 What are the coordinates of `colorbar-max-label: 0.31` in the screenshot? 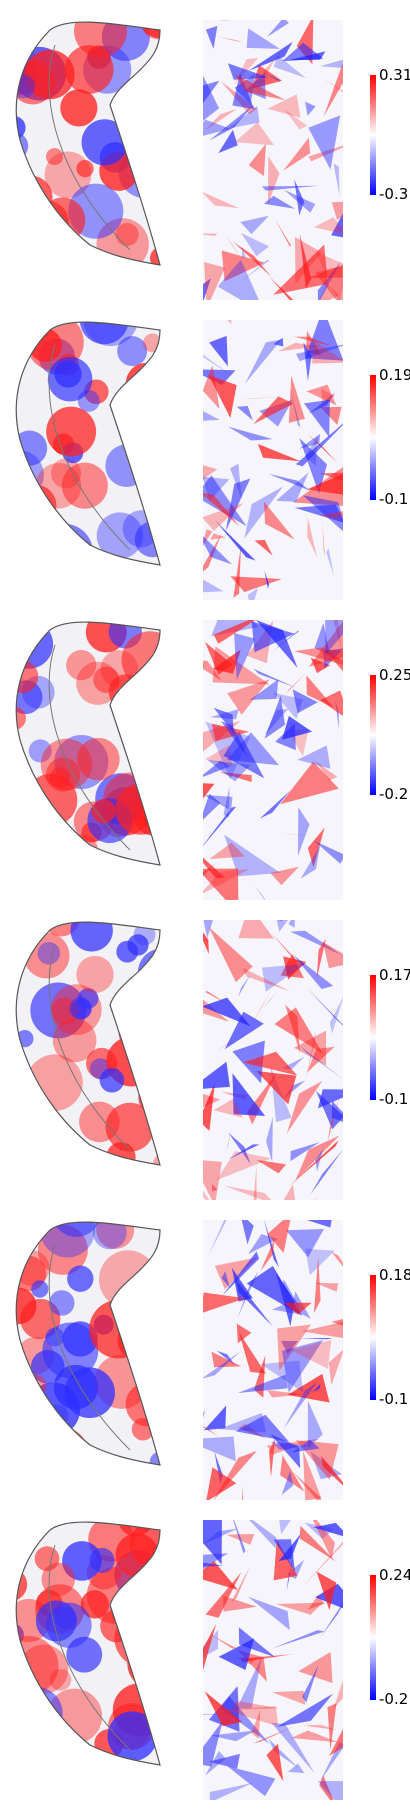 It's located at (394, 75).